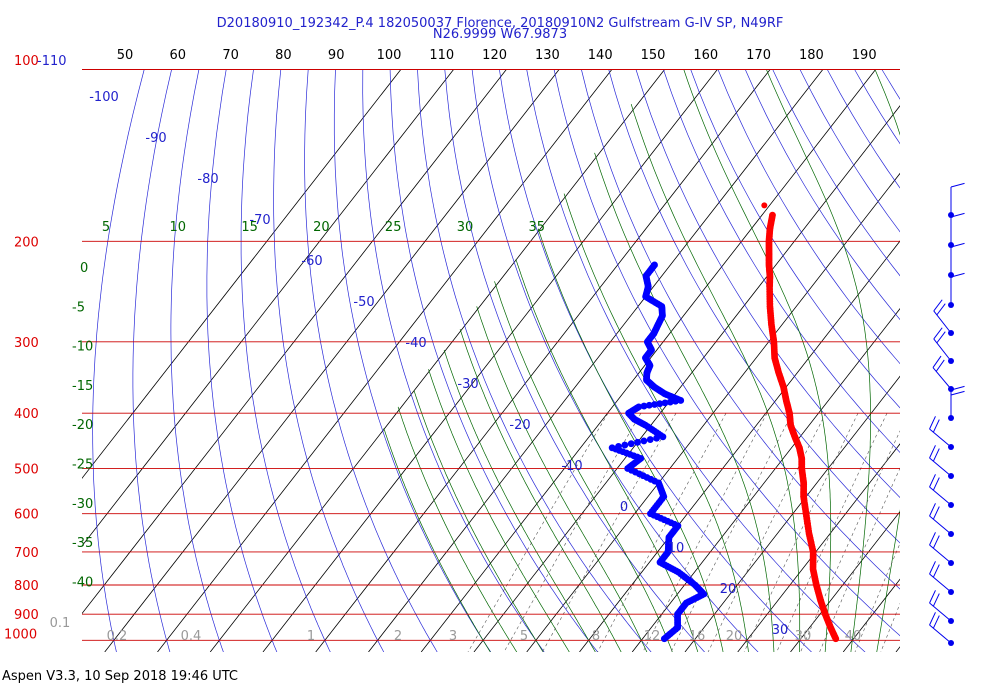 This screenshot has width=1000, height=700. What do you see at coordinates (26, 414) in the screenshot?
I see `pressure-tick-label: 400` at bounding box center [26, 414].